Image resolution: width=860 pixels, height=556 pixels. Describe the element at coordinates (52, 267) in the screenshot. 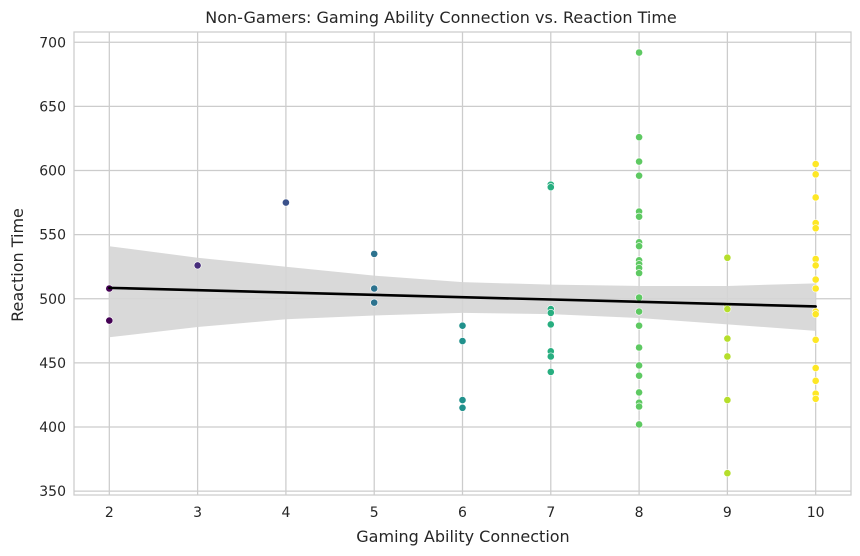

I see `y-tick-labels: 350 400 450 500 550 600 650 700` at that location.